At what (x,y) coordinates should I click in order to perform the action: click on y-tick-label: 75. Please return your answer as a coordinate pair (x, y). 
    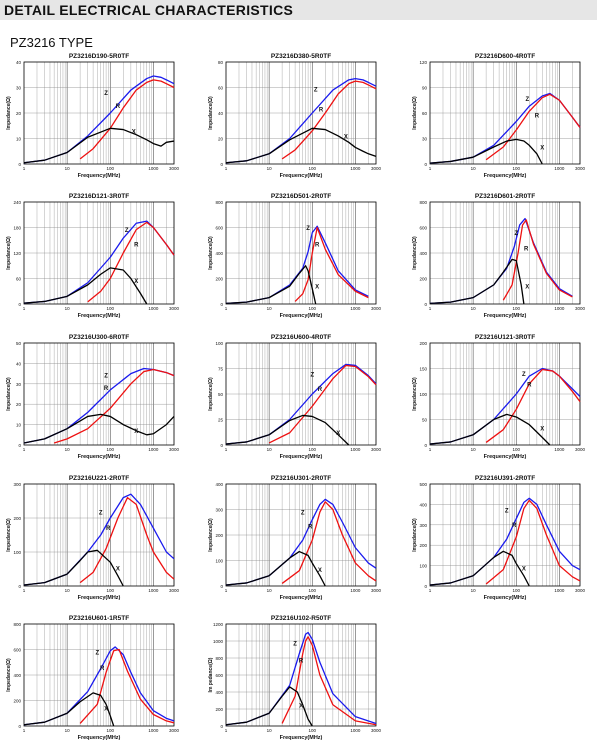
    Looking at the image, I should click on (221, 369).